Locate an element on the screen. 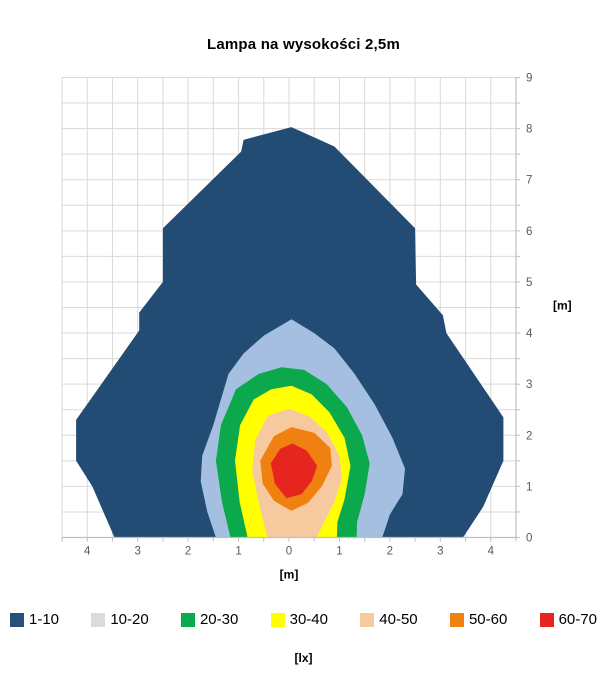 This screenshot has height=682, width=607. y-tick-label: 6 is located at coordinates (529, 232).